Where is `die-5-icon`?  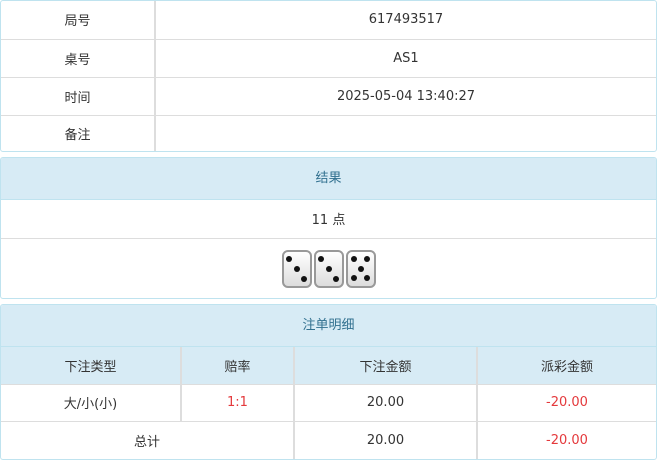
die-5-icon is located at coordinates (360, 268).